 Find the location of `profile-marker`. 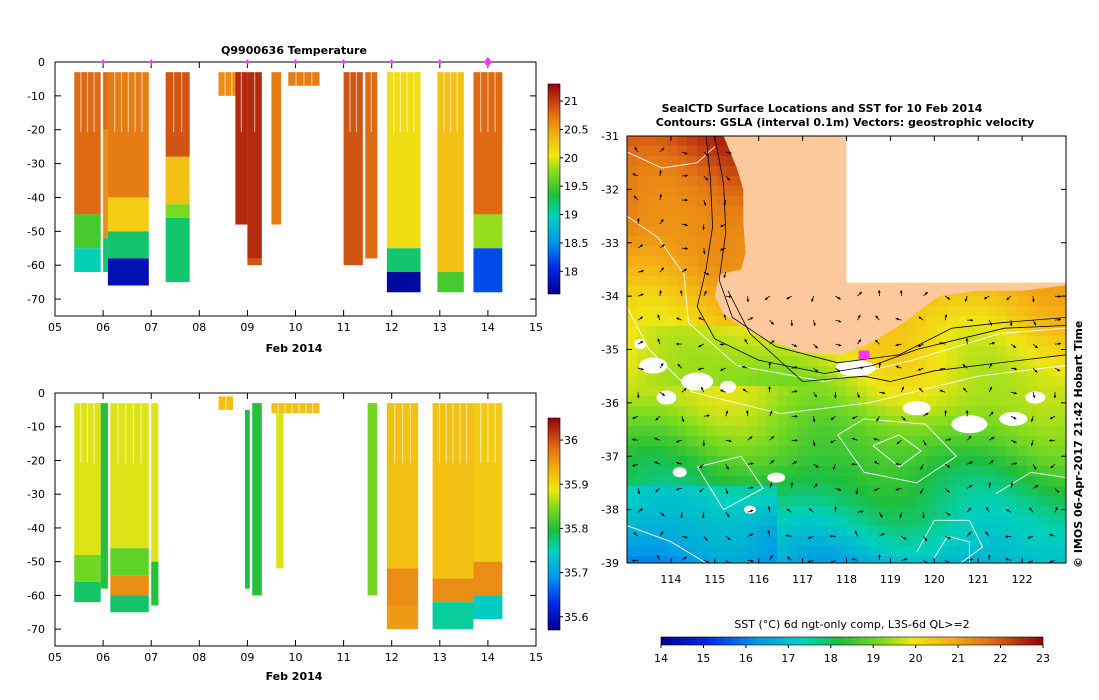

profile-marker is located at coordinates (439, 62).